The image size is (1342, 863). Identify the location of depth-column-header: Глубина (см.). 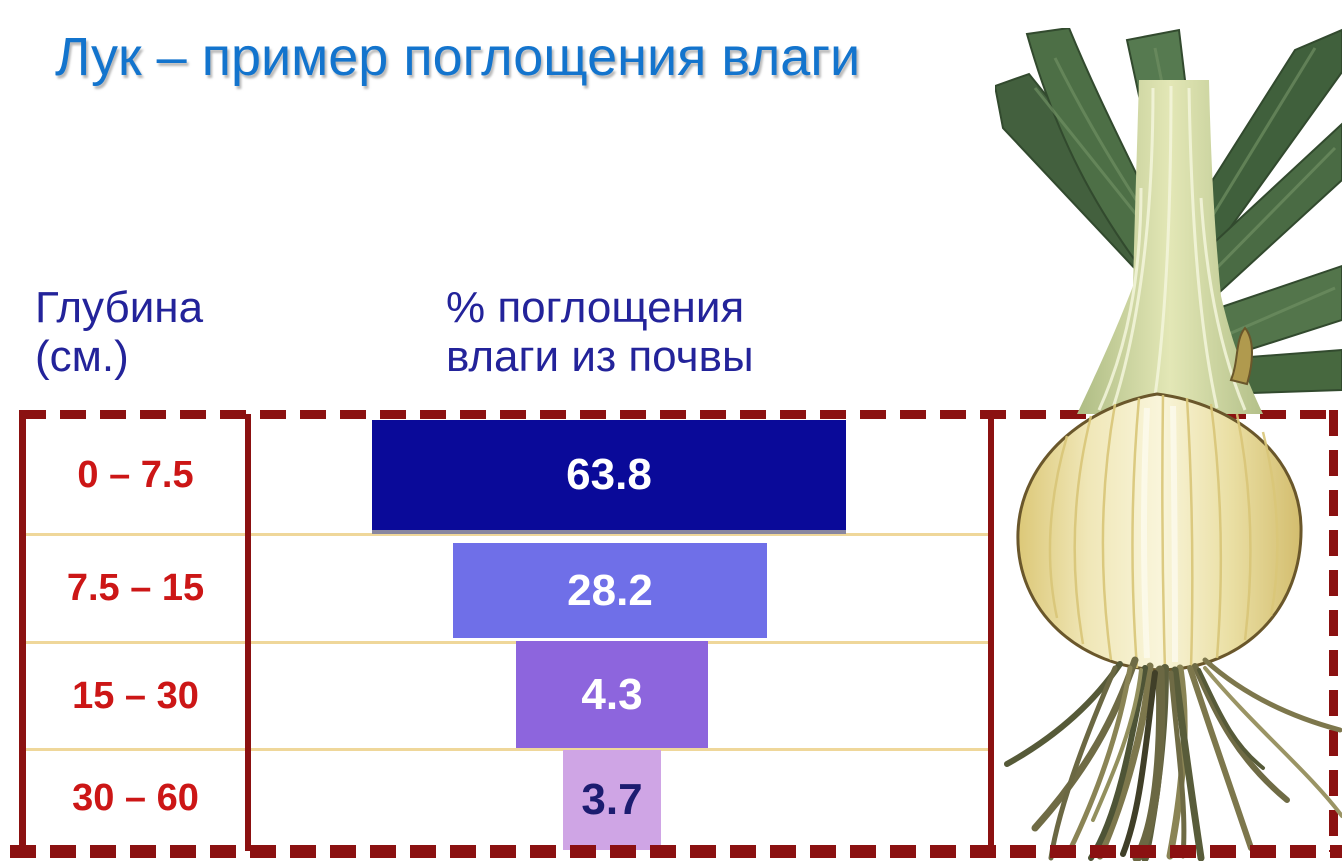
(119, 332).